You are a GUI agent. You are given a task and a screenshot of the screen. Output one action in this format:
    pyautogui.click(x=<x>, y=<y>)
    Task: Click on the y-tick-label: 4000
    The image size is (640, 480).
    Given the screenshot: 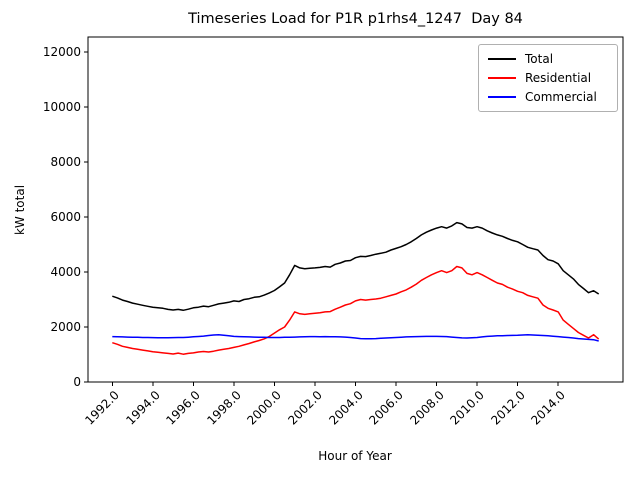 What is the action you would take?
    pyautogui.click(x=65, y=272)
    